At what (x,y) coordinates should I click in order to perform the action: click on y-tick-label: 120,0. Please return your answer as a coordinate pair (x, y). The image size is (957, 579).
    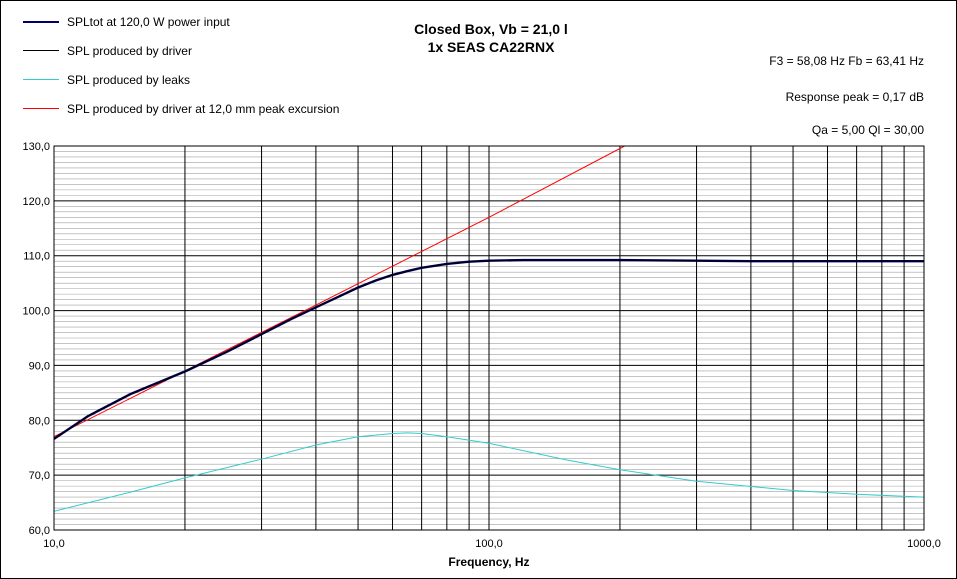
    Looking at the image, I should click on (36, 202).